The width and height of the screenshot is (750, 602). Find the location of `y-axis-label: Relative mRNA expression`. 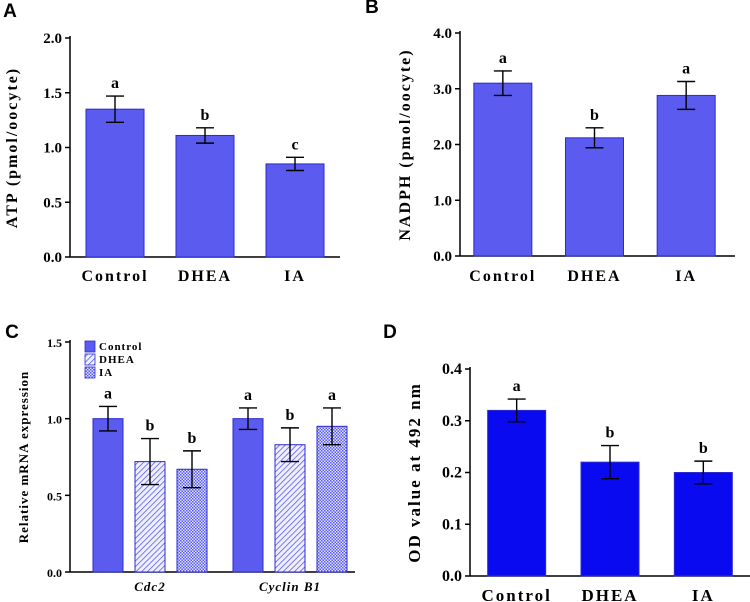

y-axis-label: Relative mRNA expression is located at coordinates (23, 457).